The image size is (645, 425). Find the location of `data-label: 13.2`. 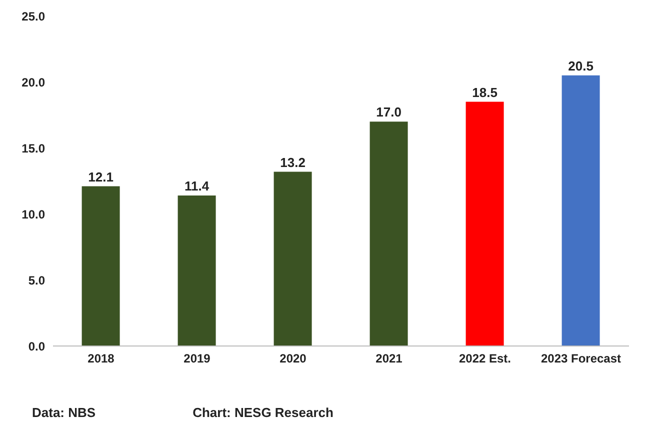

data-label: 13.2 is located at coordinates (293, 162).